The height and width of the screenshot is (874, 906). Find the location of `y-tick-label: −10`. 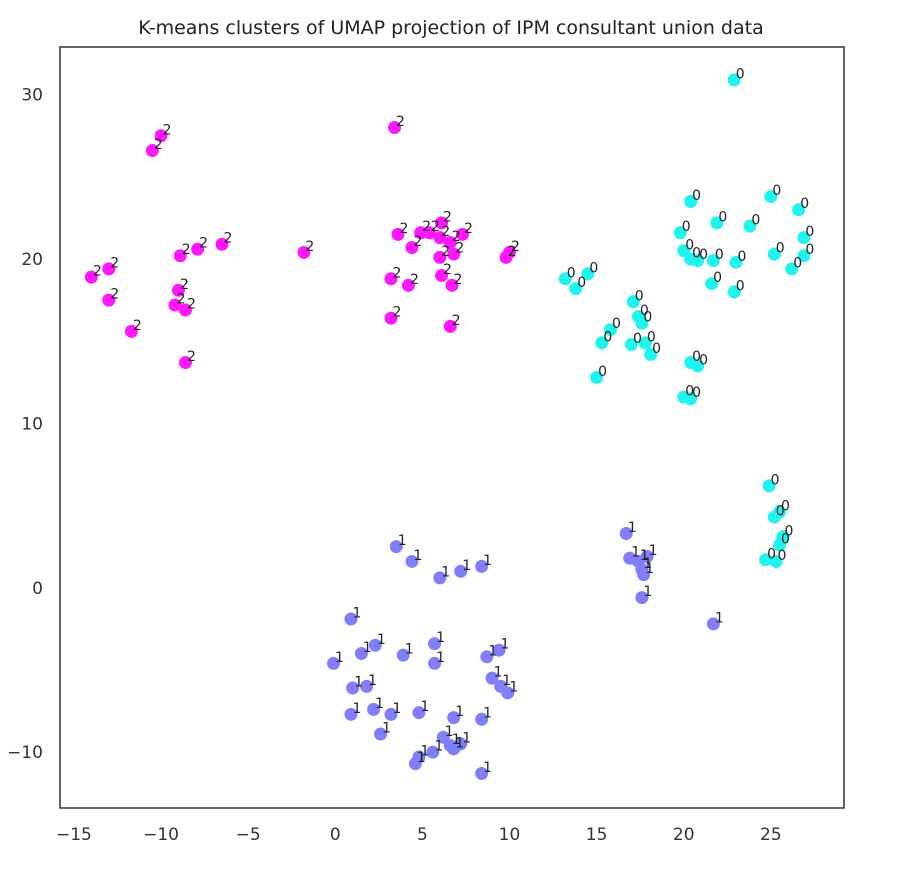

y-tick-label: −10 is located at coordinates (25, 753).